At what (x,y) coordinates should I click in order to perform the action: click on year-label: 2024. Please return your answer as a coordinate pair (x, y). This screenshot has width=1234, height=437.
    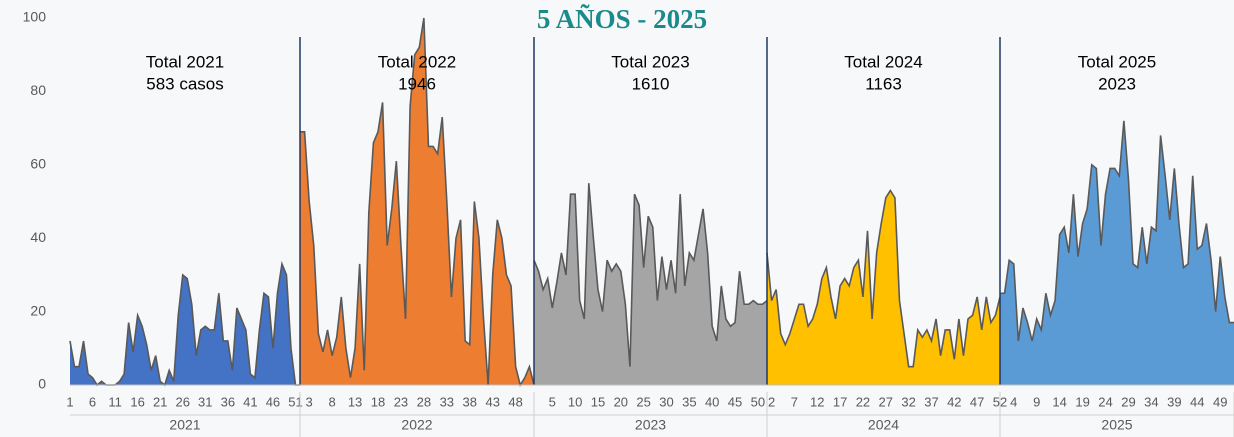
    Looking at the image, I should click on (883, 425).